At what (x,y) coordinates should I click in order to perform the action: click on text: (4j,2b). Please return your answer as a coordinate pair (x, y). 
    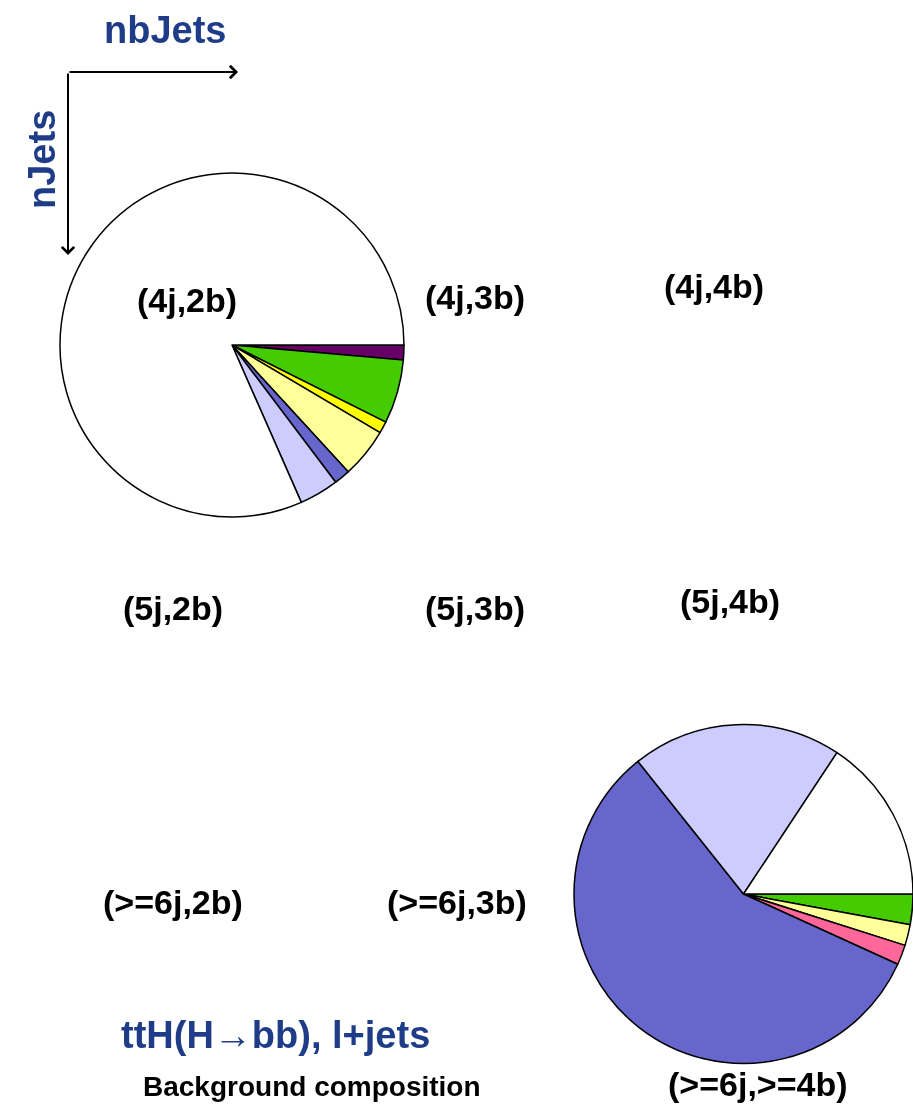
    Looking at the image, I should click on (187, 300).